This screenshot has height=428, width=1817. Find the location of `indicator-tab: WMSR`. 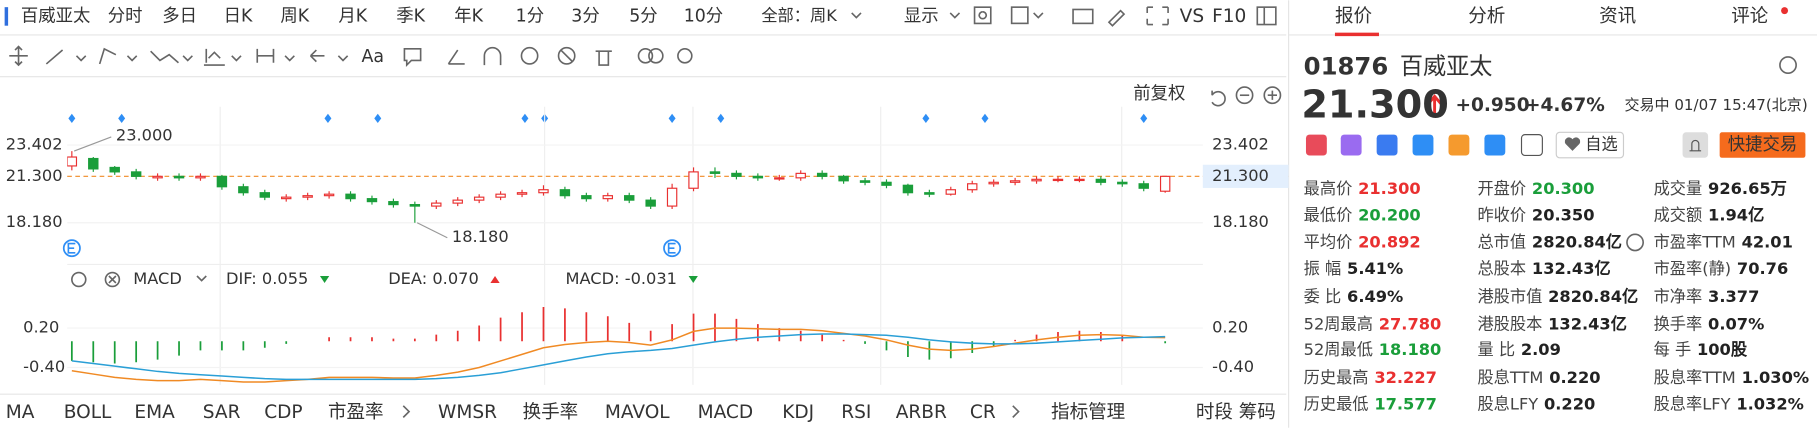

indicator-tab: WMSR is located at coordinates (467, 412).